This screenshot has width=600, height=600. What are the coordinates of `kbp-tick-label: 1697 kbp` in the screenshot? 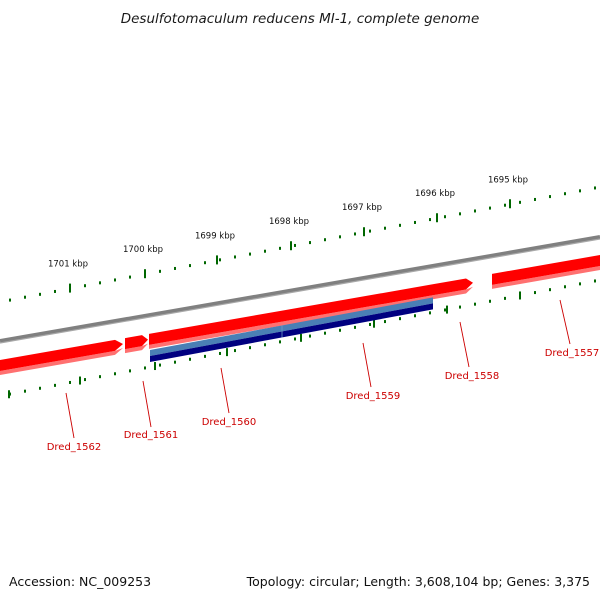 It's located at (362, 208).